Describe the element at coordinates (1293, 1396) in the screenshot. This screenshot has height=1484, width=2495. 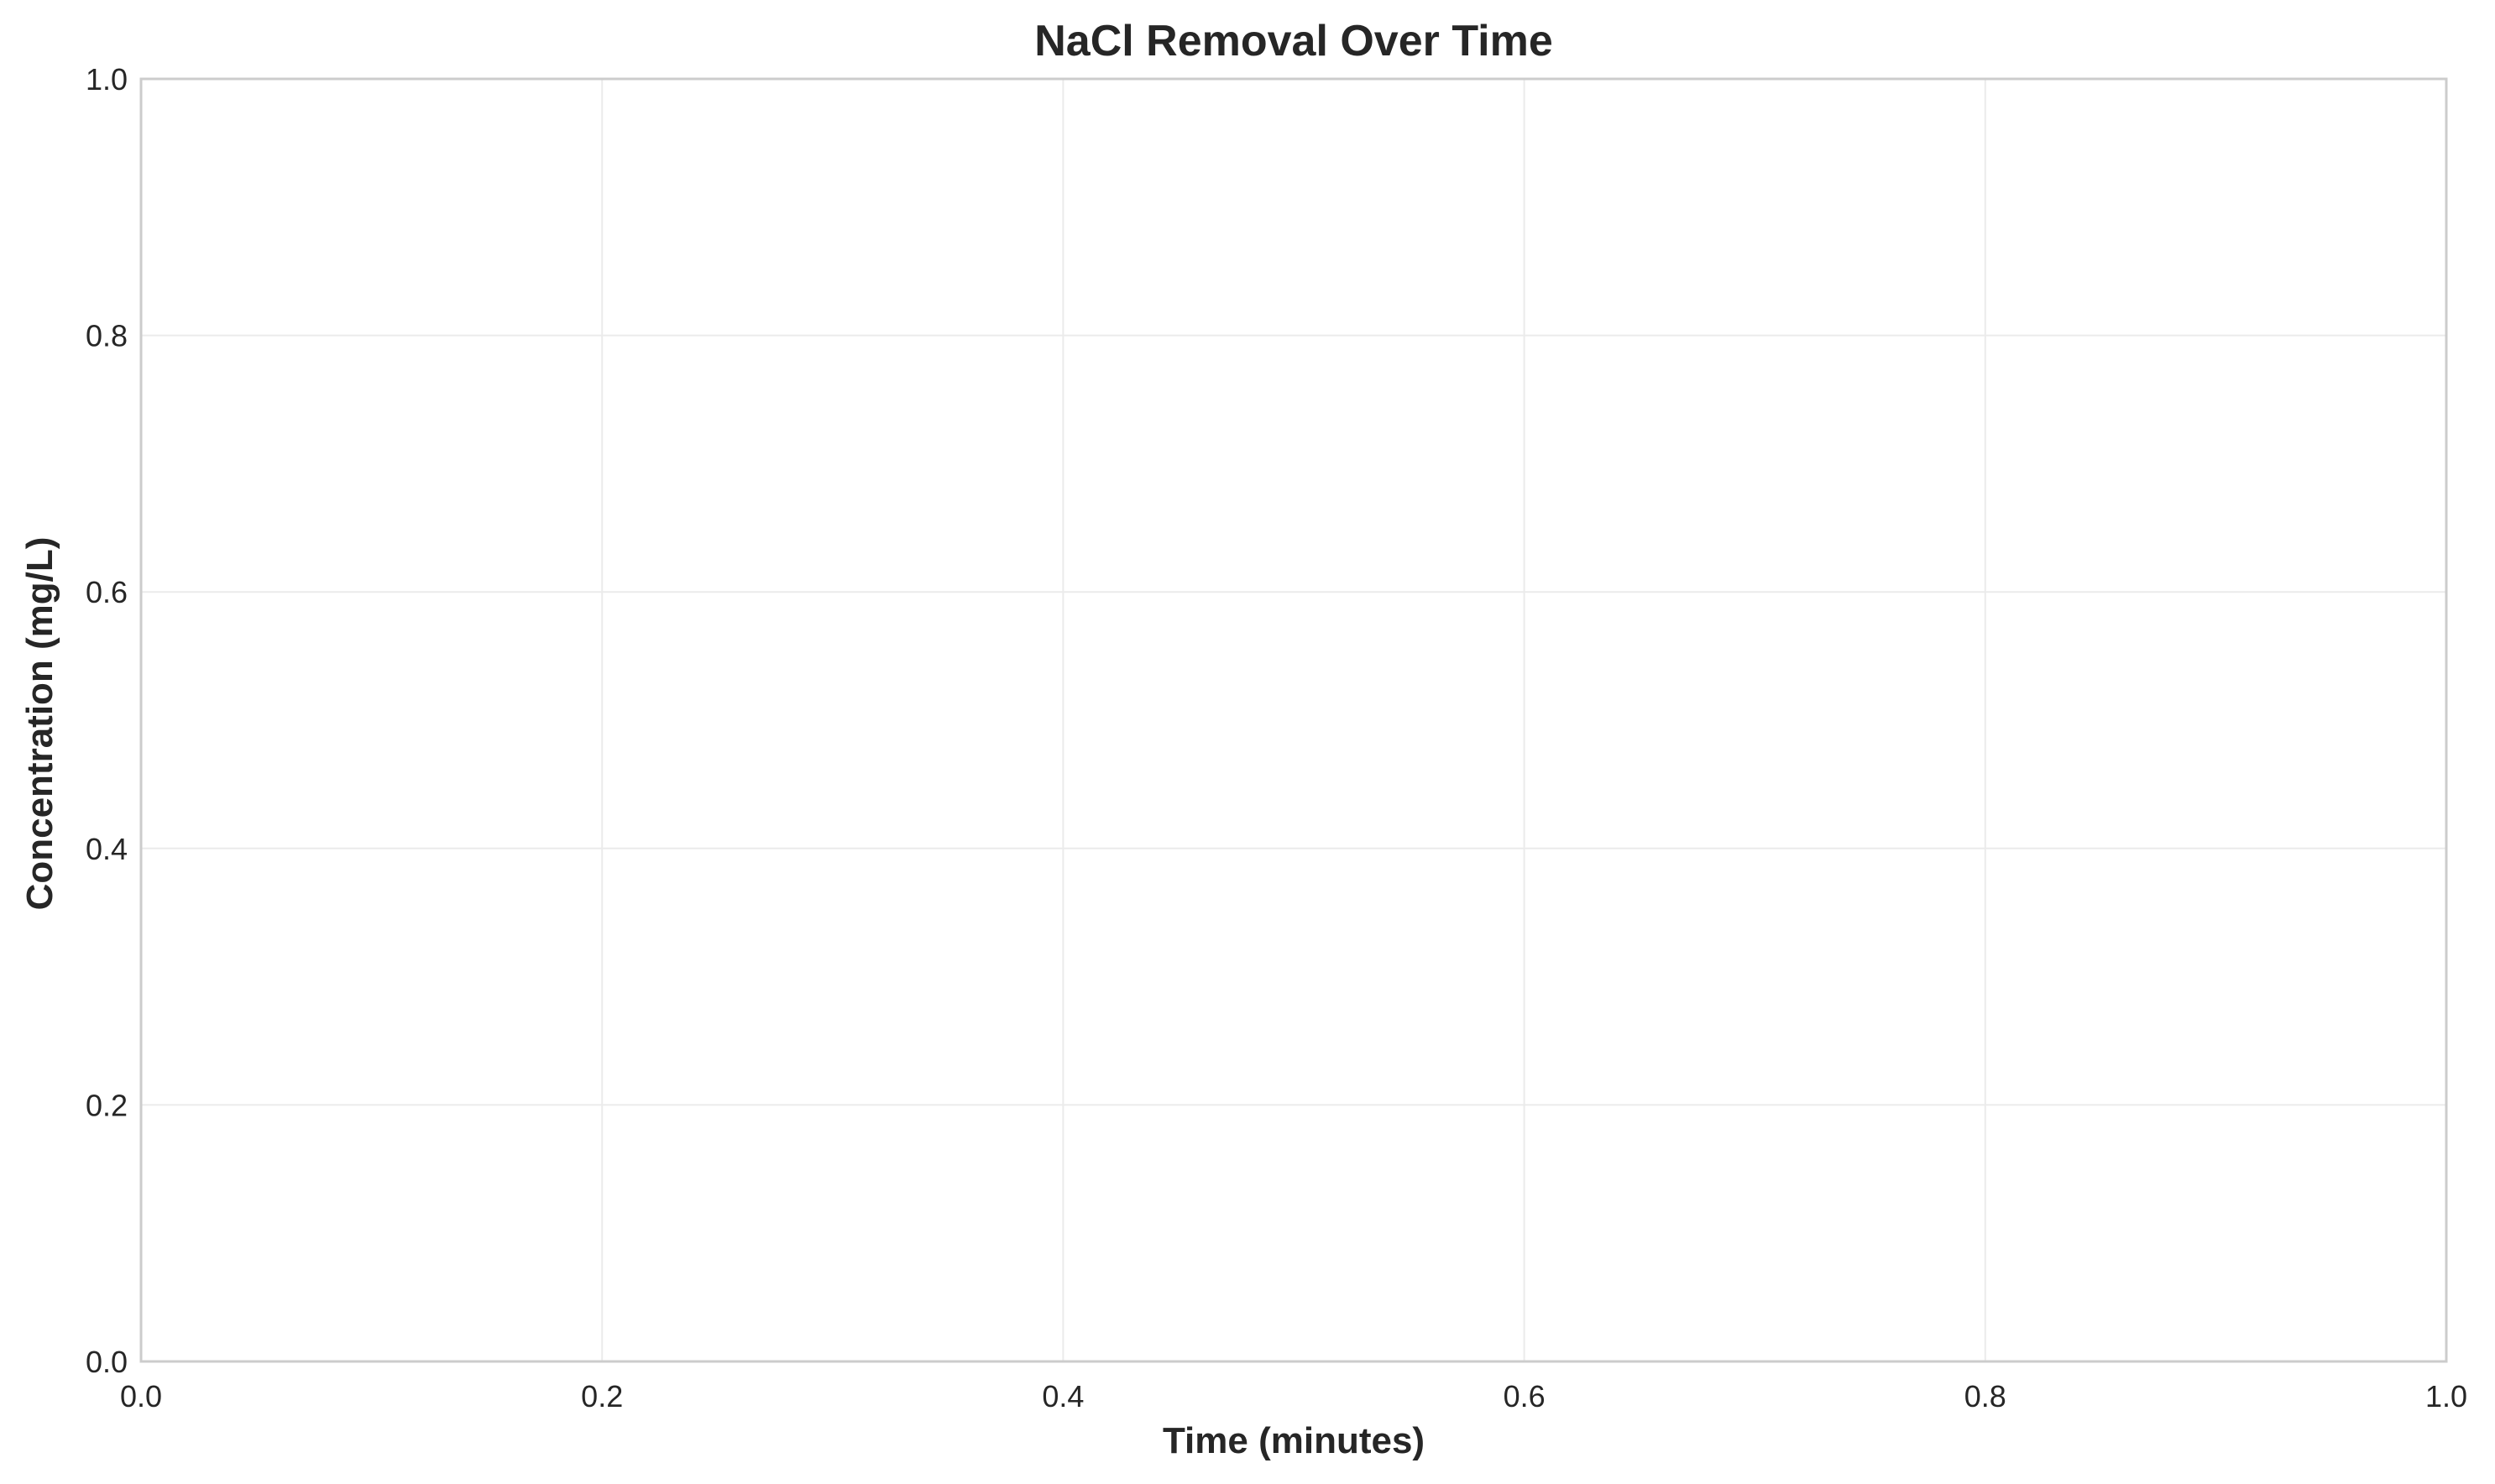
I see `x-axis-ticks: 0.0 0.2 0.4 0.6 0.8 1.0` at that location.